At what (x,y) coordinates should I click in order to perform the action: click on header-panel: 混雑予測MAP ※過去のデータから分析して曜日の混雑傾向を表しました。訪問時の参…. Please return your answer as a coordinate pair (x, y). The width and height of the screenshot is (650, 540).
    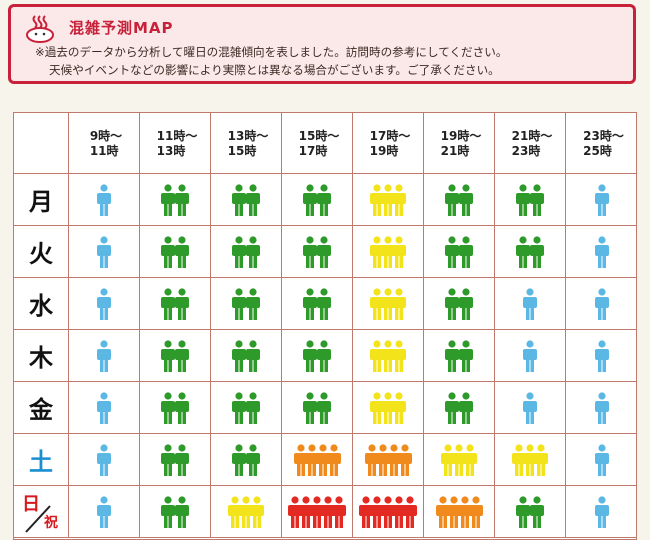
    Looking at the image, I should click on (322, 44).